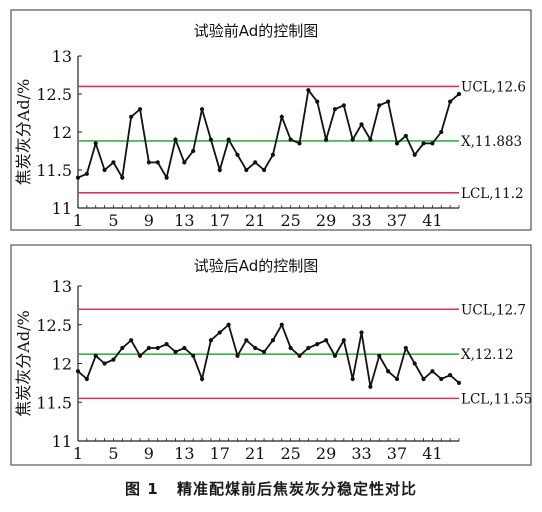  I want to click on lcl-label: LCL,11.55, so click(496, 399).